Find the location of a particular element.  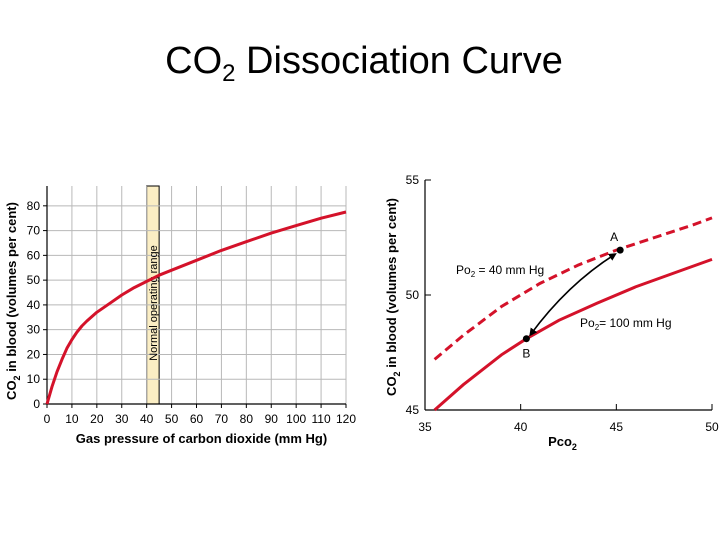

x-tick-label: 10 is located at coordinates (72, 419).